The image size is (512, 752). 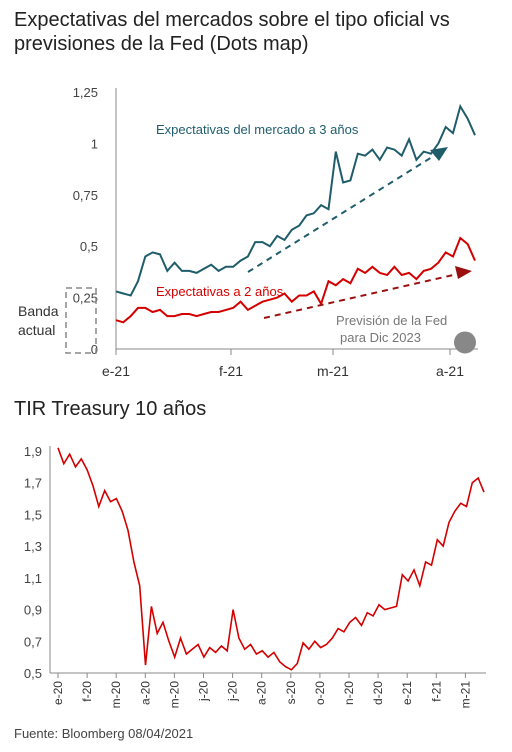 What do you see at coordinates (87, 691) in the screenshot?
I see `x-tick-label: f-20` at bounding box center [87, 691].